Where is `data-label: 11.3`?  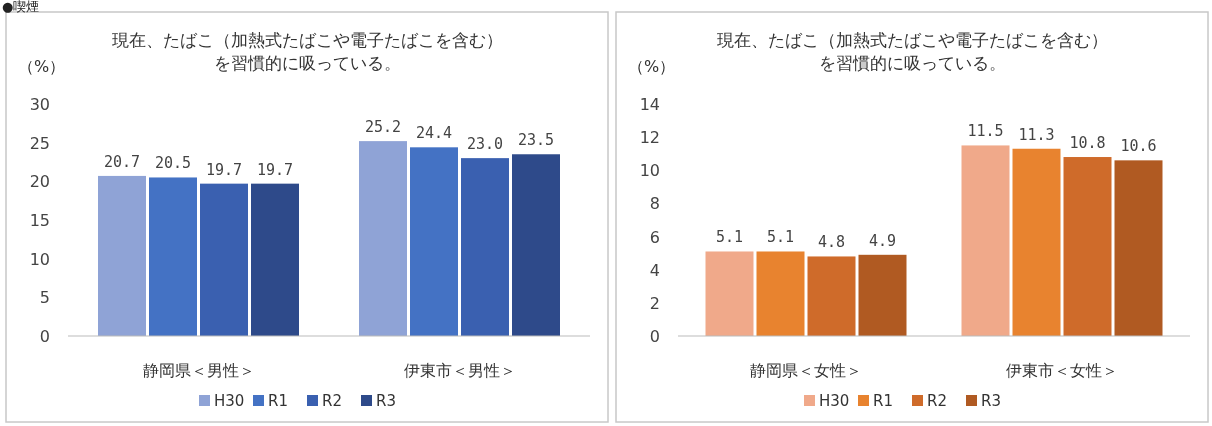 data-label: 11.3 is located at coordinates (1036, 134).